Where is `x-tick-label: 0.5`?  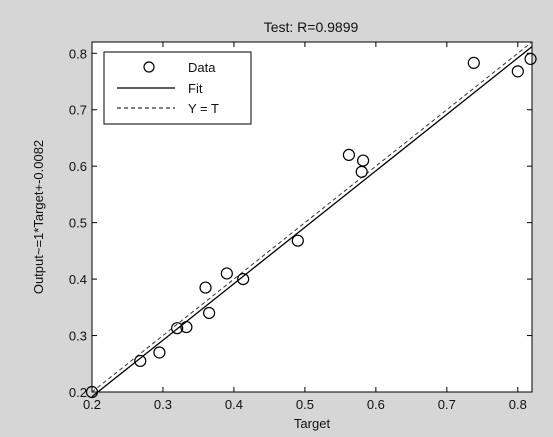 x-tick-label: 0.5 is located at coordinates (305, 404).